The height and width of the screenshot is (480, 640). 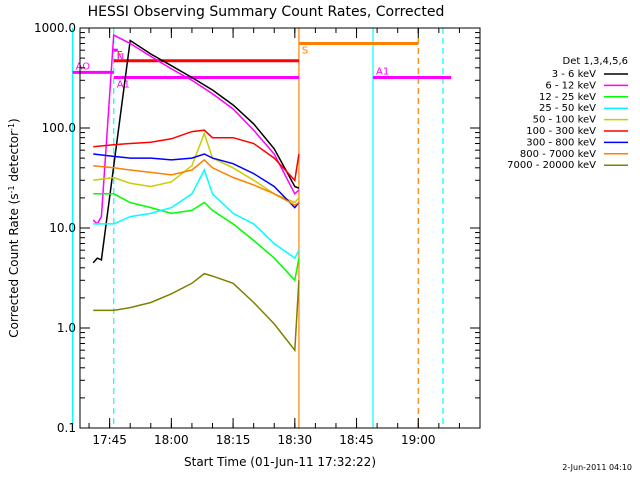 I want to click on x-tick-label-4: 18:45, so click(x=356, y=440).